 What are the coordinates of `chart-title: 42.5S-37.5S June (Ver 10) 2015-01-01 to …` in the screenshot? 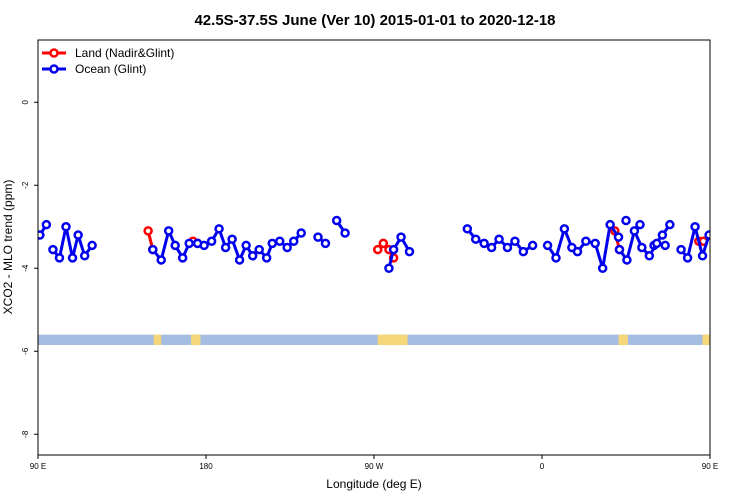 It's located at (374, 20).